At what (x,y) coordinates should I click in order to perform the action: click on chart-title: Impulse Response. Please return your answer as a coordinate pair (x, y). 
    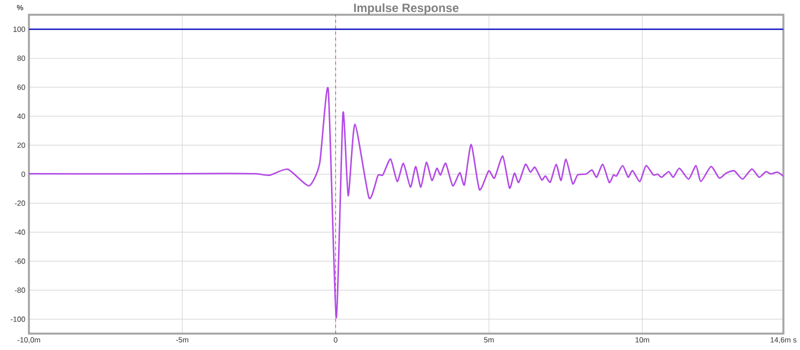
    Looking at the image, I should click on (406, 9).